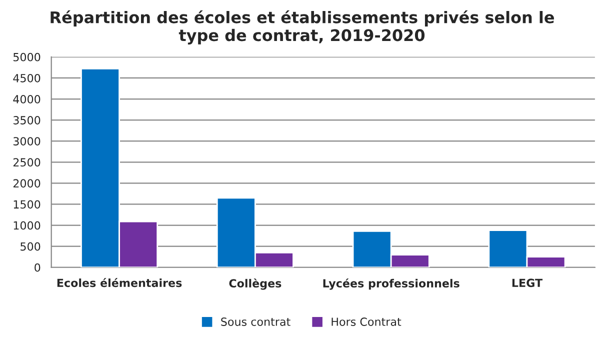  Describe the element at coordinates (26, 78) in the screenshot. I see `y-tick-label: 4500` at that location.